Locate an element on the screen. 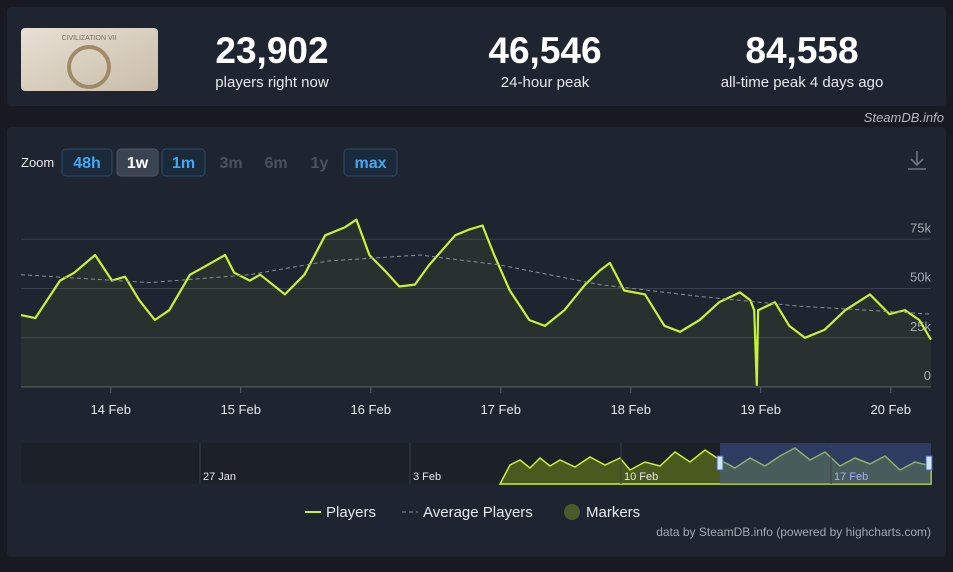 The width and height of the screenshot is (953, 572). stat-label: all-time peak 4 days ago is located at coordinates (802, 82).